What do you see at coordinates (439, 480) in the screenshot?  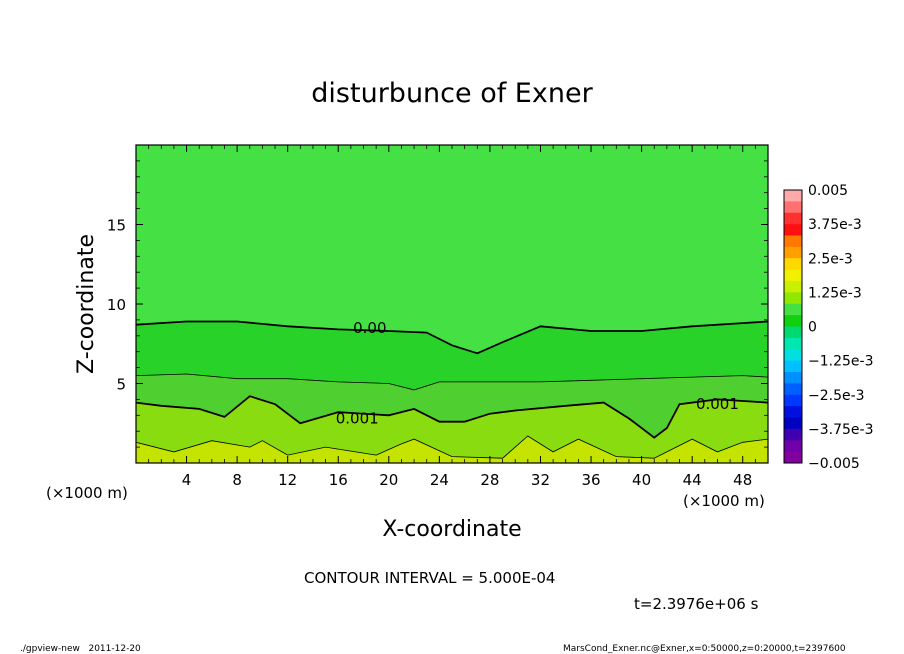 I see `x-tick-label: 24` at bounding box center [439, 480].